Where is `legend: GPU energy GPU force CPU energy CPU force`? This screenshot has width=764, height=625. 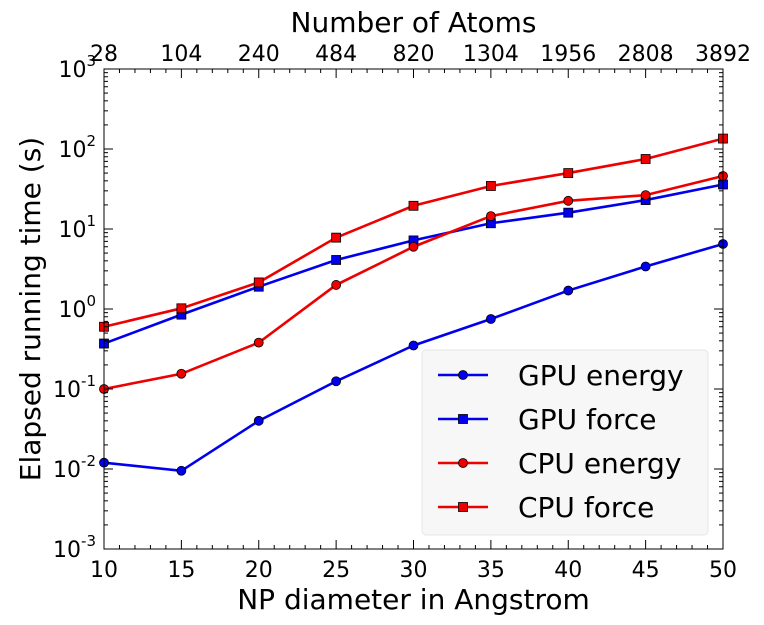
legend: GPU energy GPU force CPU energy CPU force is located at coordinates (565, 442).